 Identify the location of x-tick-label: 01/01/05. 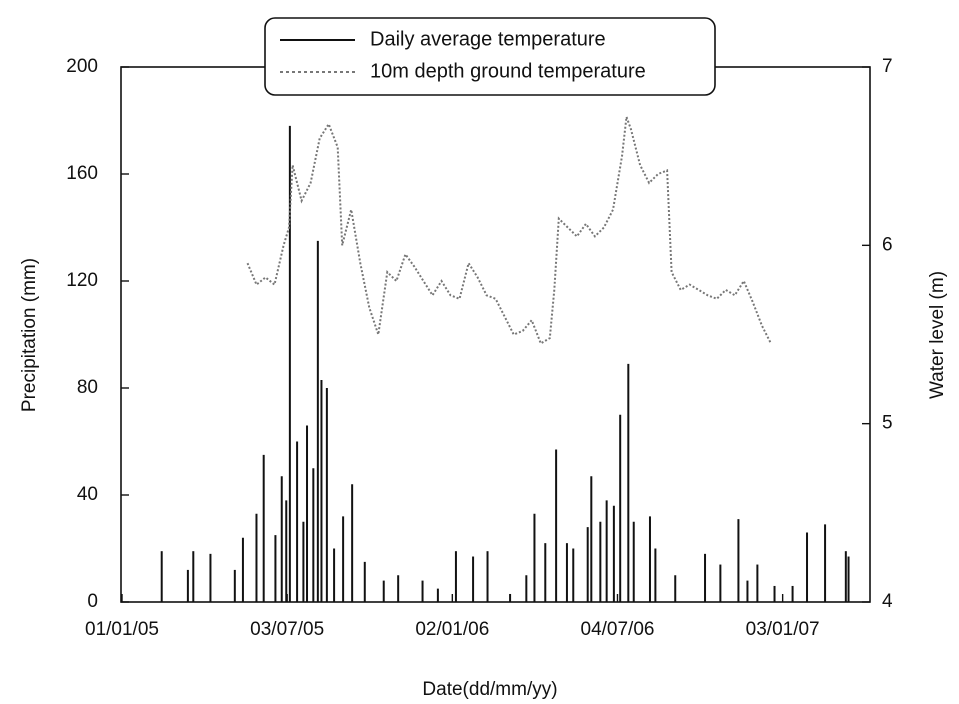
(122, 629).